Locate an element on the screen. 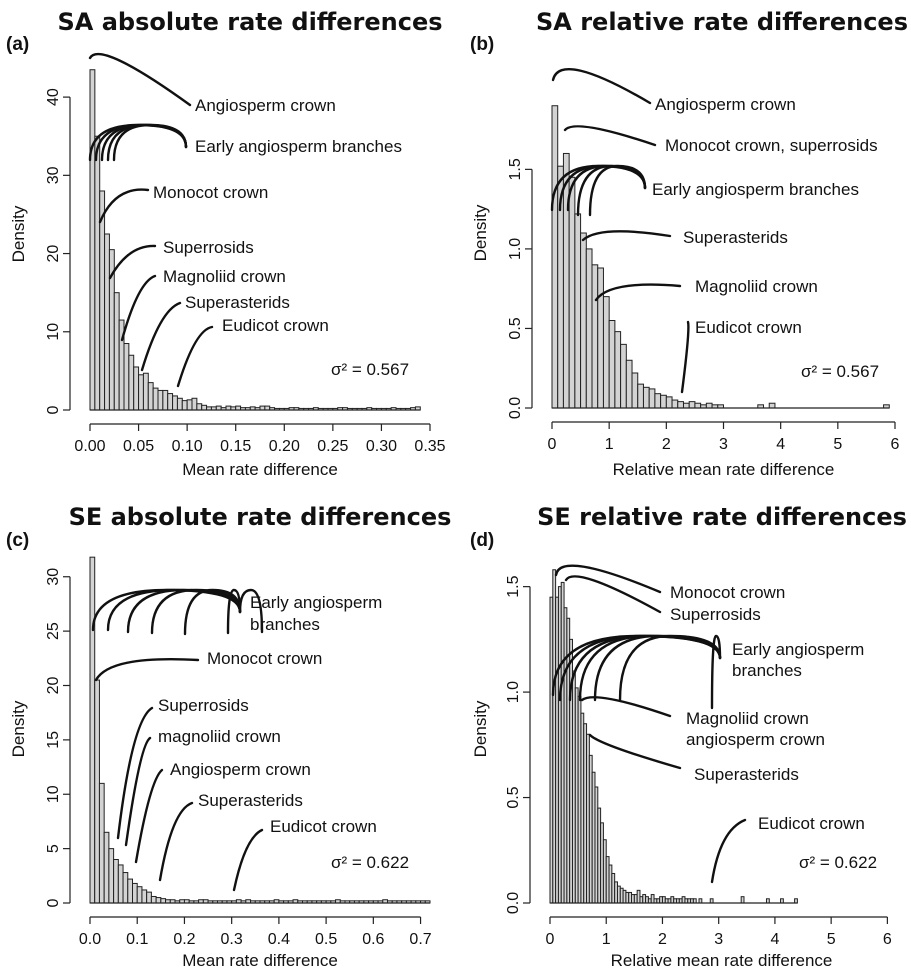 This screenshot has height=977, width=911. x-tick-label: 0.2 is located at coordinates (184, 939).